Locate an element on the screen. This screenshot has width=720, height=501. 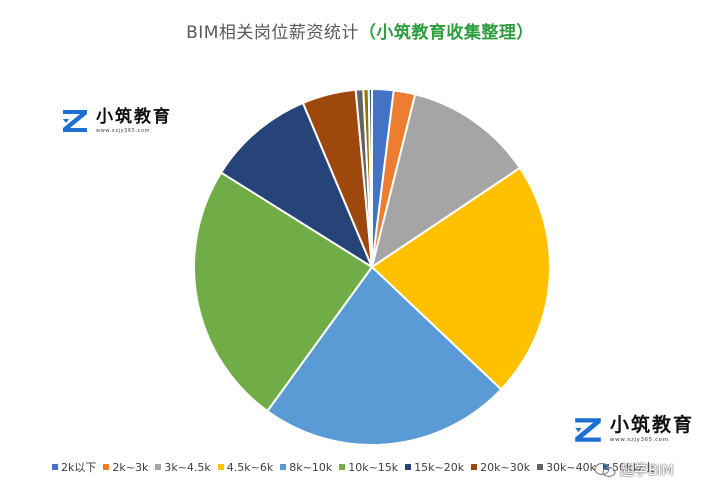
legend-label: 4.5k~6k is located at coordinates (250, 467).